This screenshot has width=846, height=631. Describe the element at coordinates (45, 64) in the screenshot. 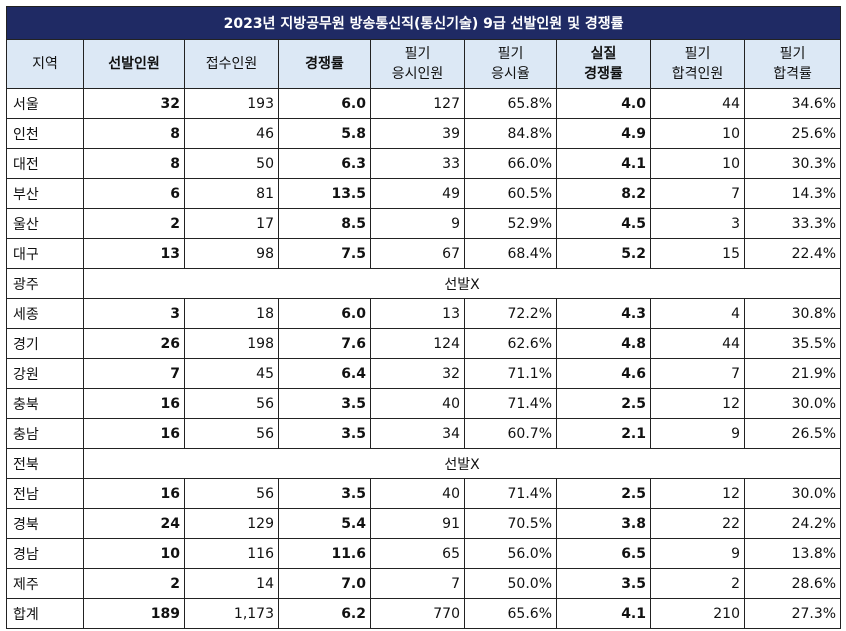

I see `column-header-line1: 지역` at that location.